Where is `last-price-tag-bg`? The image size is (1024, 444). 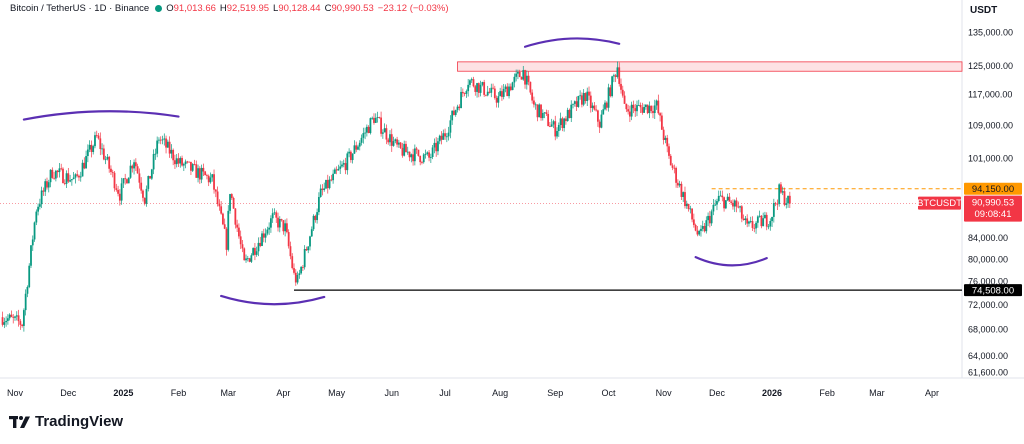 last-price-tag-bg is located at coordinates (993, 208).